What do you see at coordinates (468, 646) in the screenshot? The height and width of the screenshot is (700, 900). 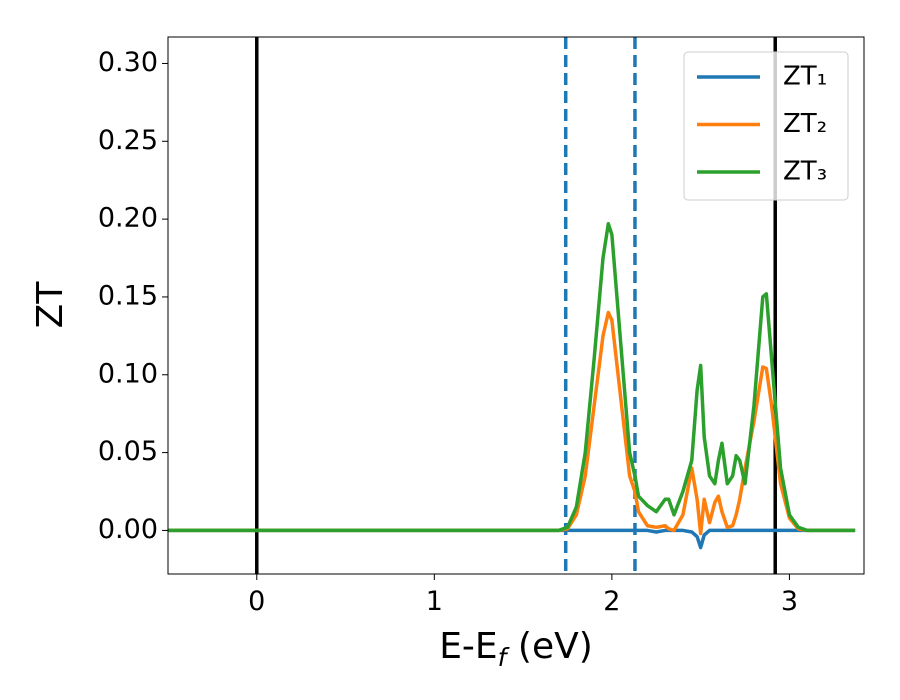 I see `x-label-part: E-E` at bounding box center [468, 646].